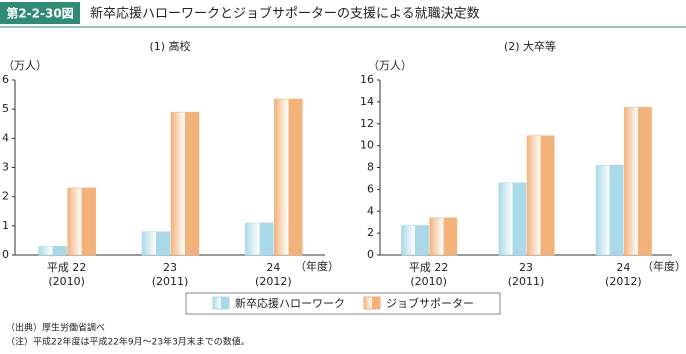 The height and width of the screenshot is (354, 686). What do you see at coordinates (367, 123) in the screenshot?
I see `y-tick-label: 12` at bounding box center [367, 123].